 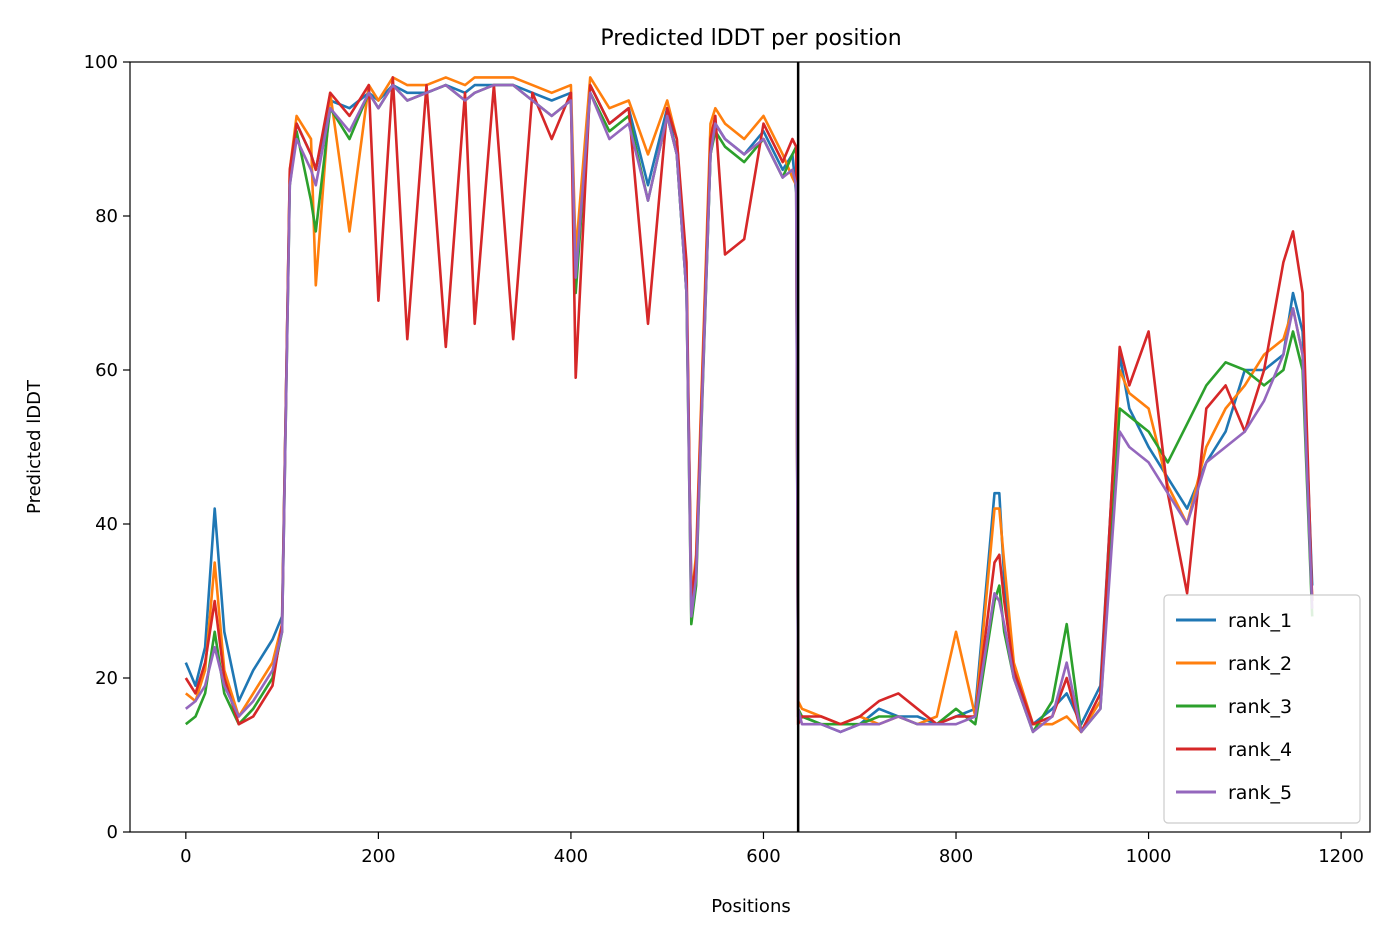 What do you see at coordinates (1341, 856) in the screenshot?
I see `x-tick-label: 1200` at bounding box center [1341, 856].